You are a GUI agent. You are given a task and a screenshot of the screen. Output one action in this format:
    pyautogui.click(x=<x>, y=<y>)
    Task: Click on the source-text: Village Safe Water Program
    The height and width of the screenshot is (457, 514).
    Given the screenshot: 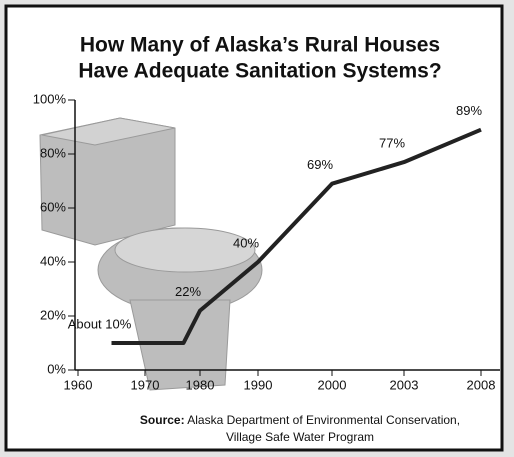 What is the action you would take?
    pyautogui.click(x=300, y=437)
    